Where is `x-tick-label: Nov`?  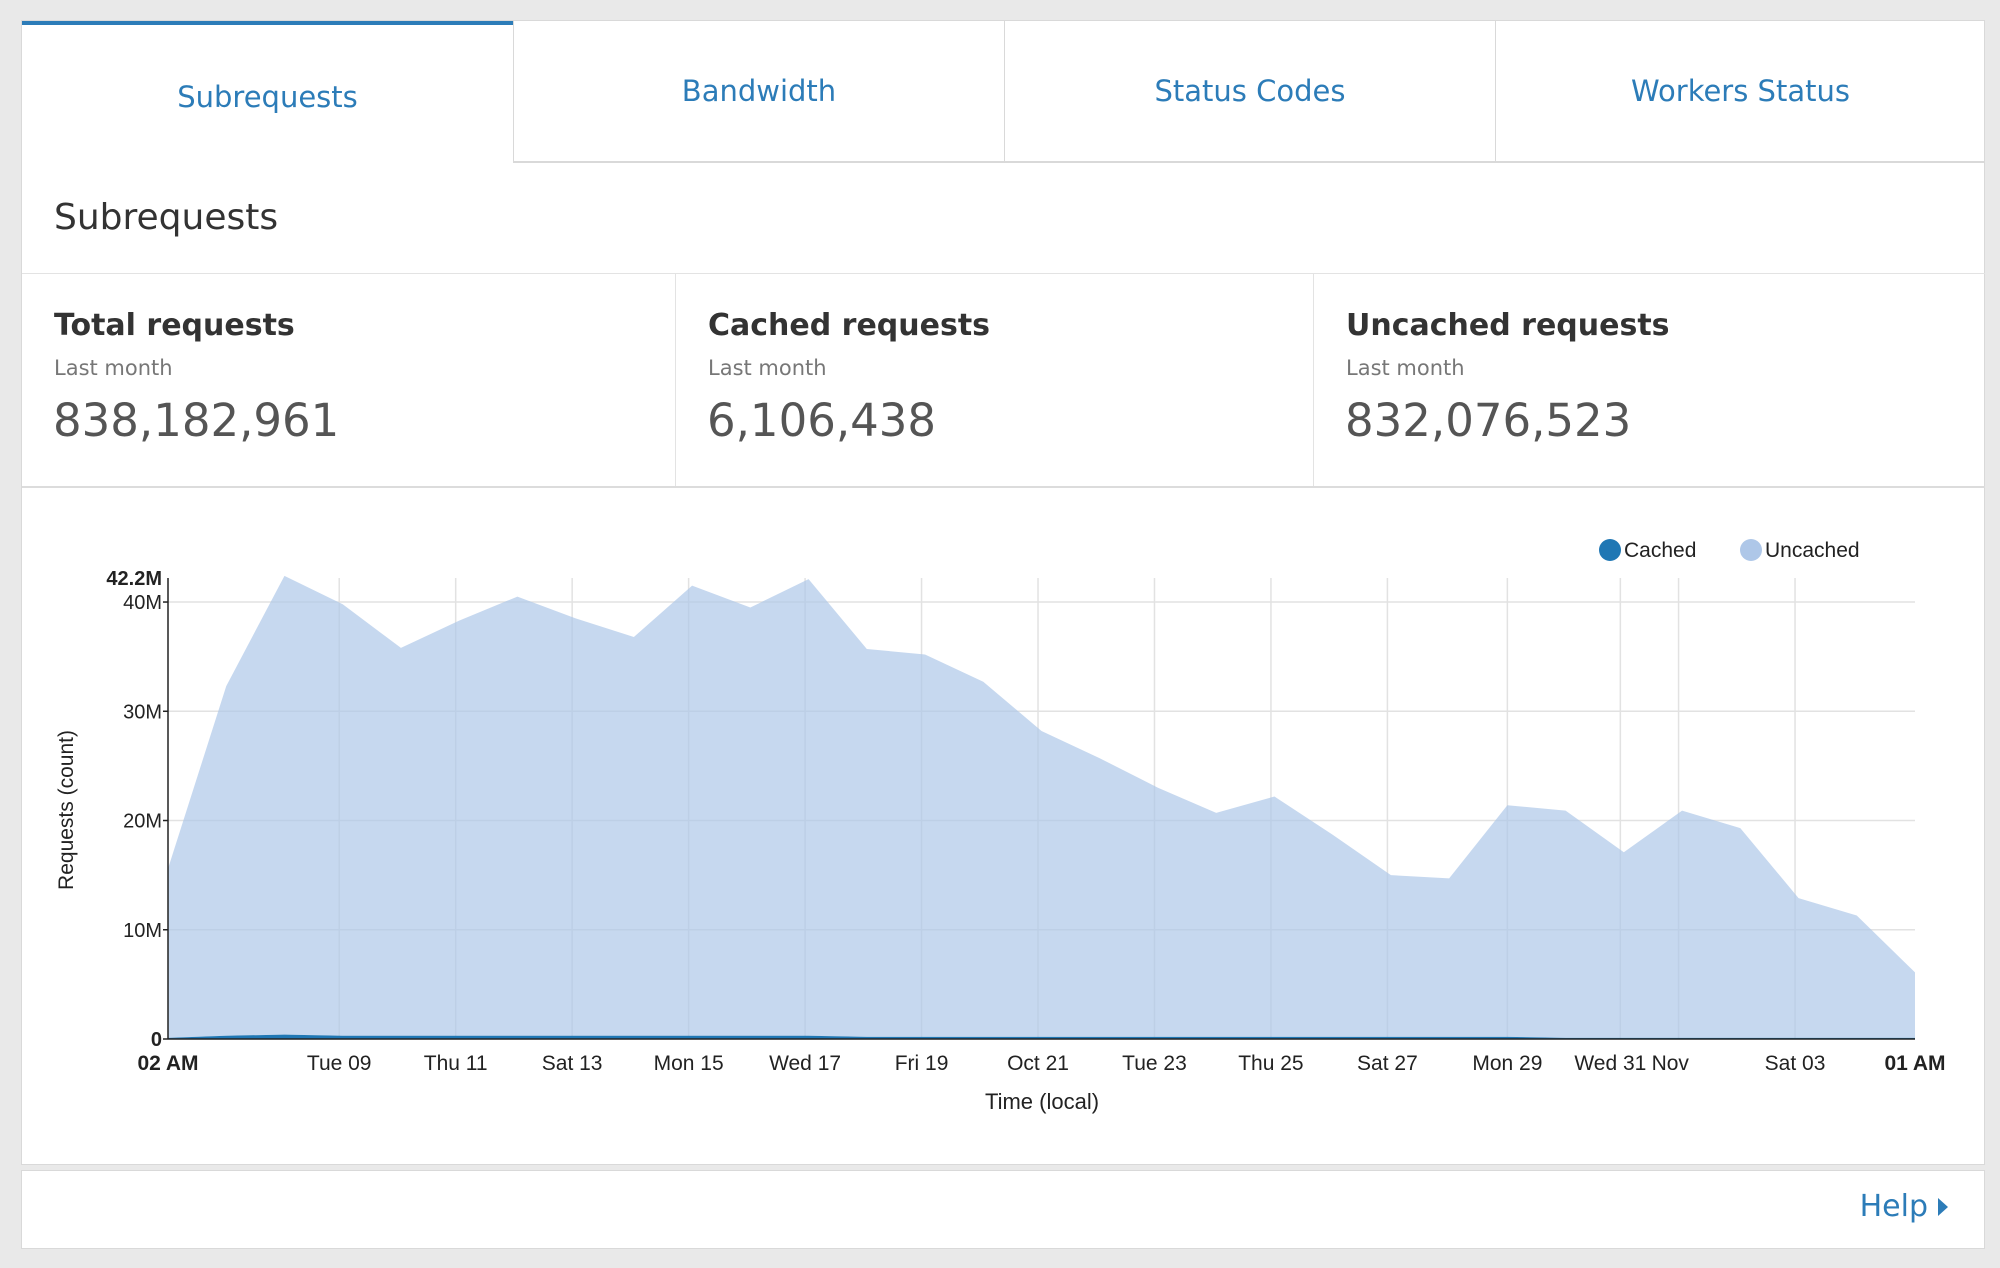
x-tick-label: Nov is located at coordinates (1671, 1063).